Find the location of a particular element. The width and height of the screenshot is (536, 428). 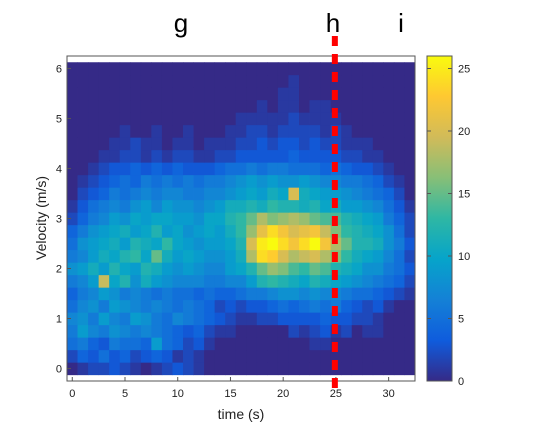

panel-label-h: h is located at coordinates (333, 23).